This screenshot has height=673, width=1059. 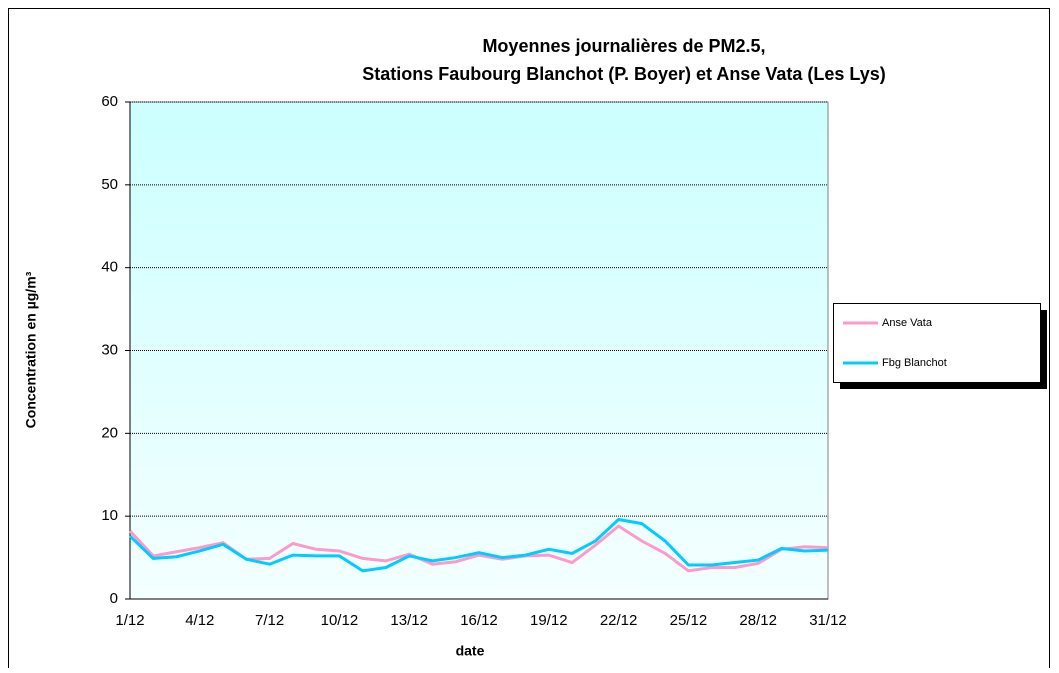 I want to click on x-tick-label: 13/12, so click(x=409, y=620).